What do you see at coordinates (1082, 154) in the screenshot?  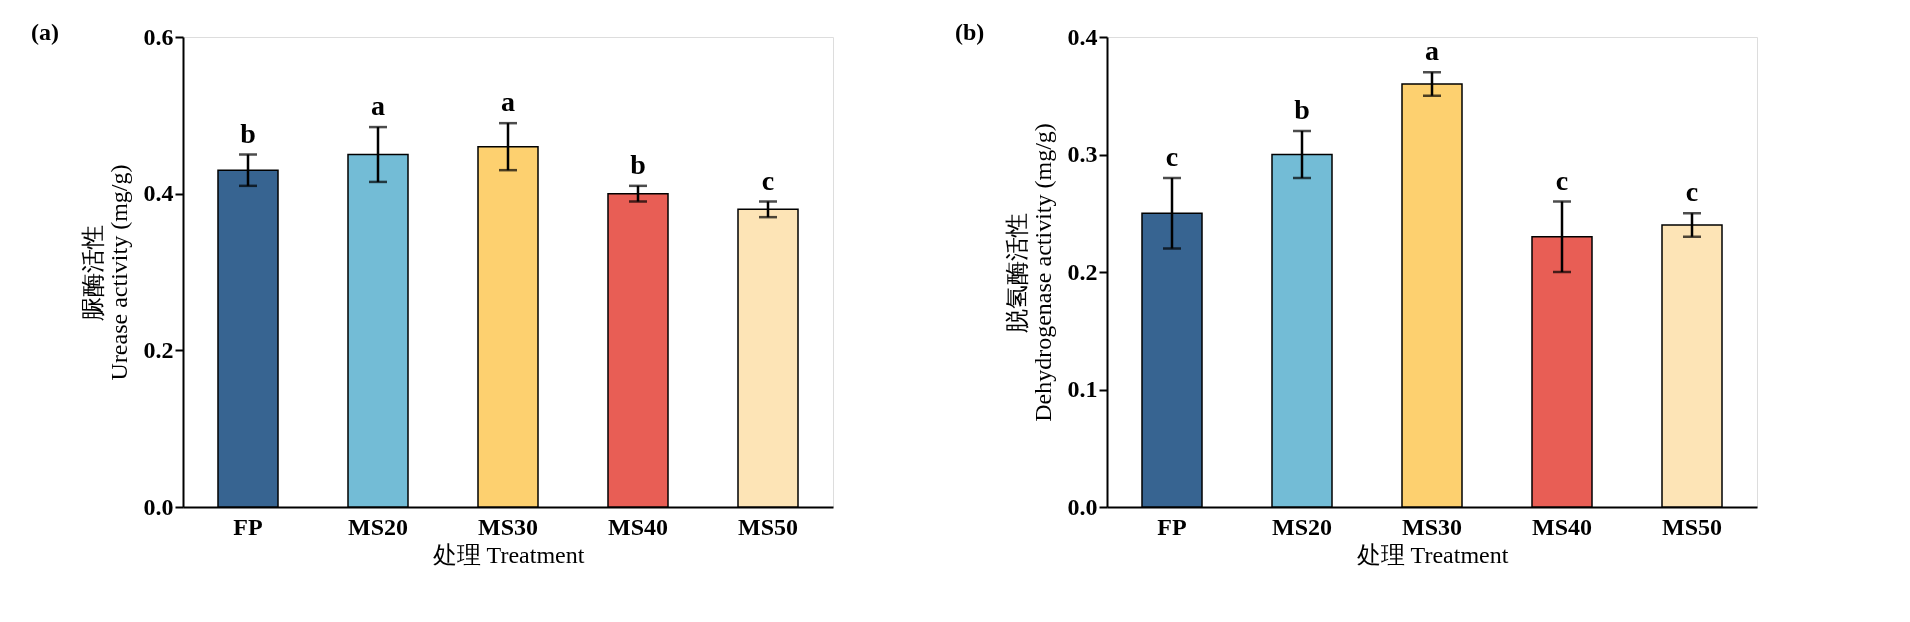 I see `y-tick-label: 0.3` at bounding box center [1082, 154].